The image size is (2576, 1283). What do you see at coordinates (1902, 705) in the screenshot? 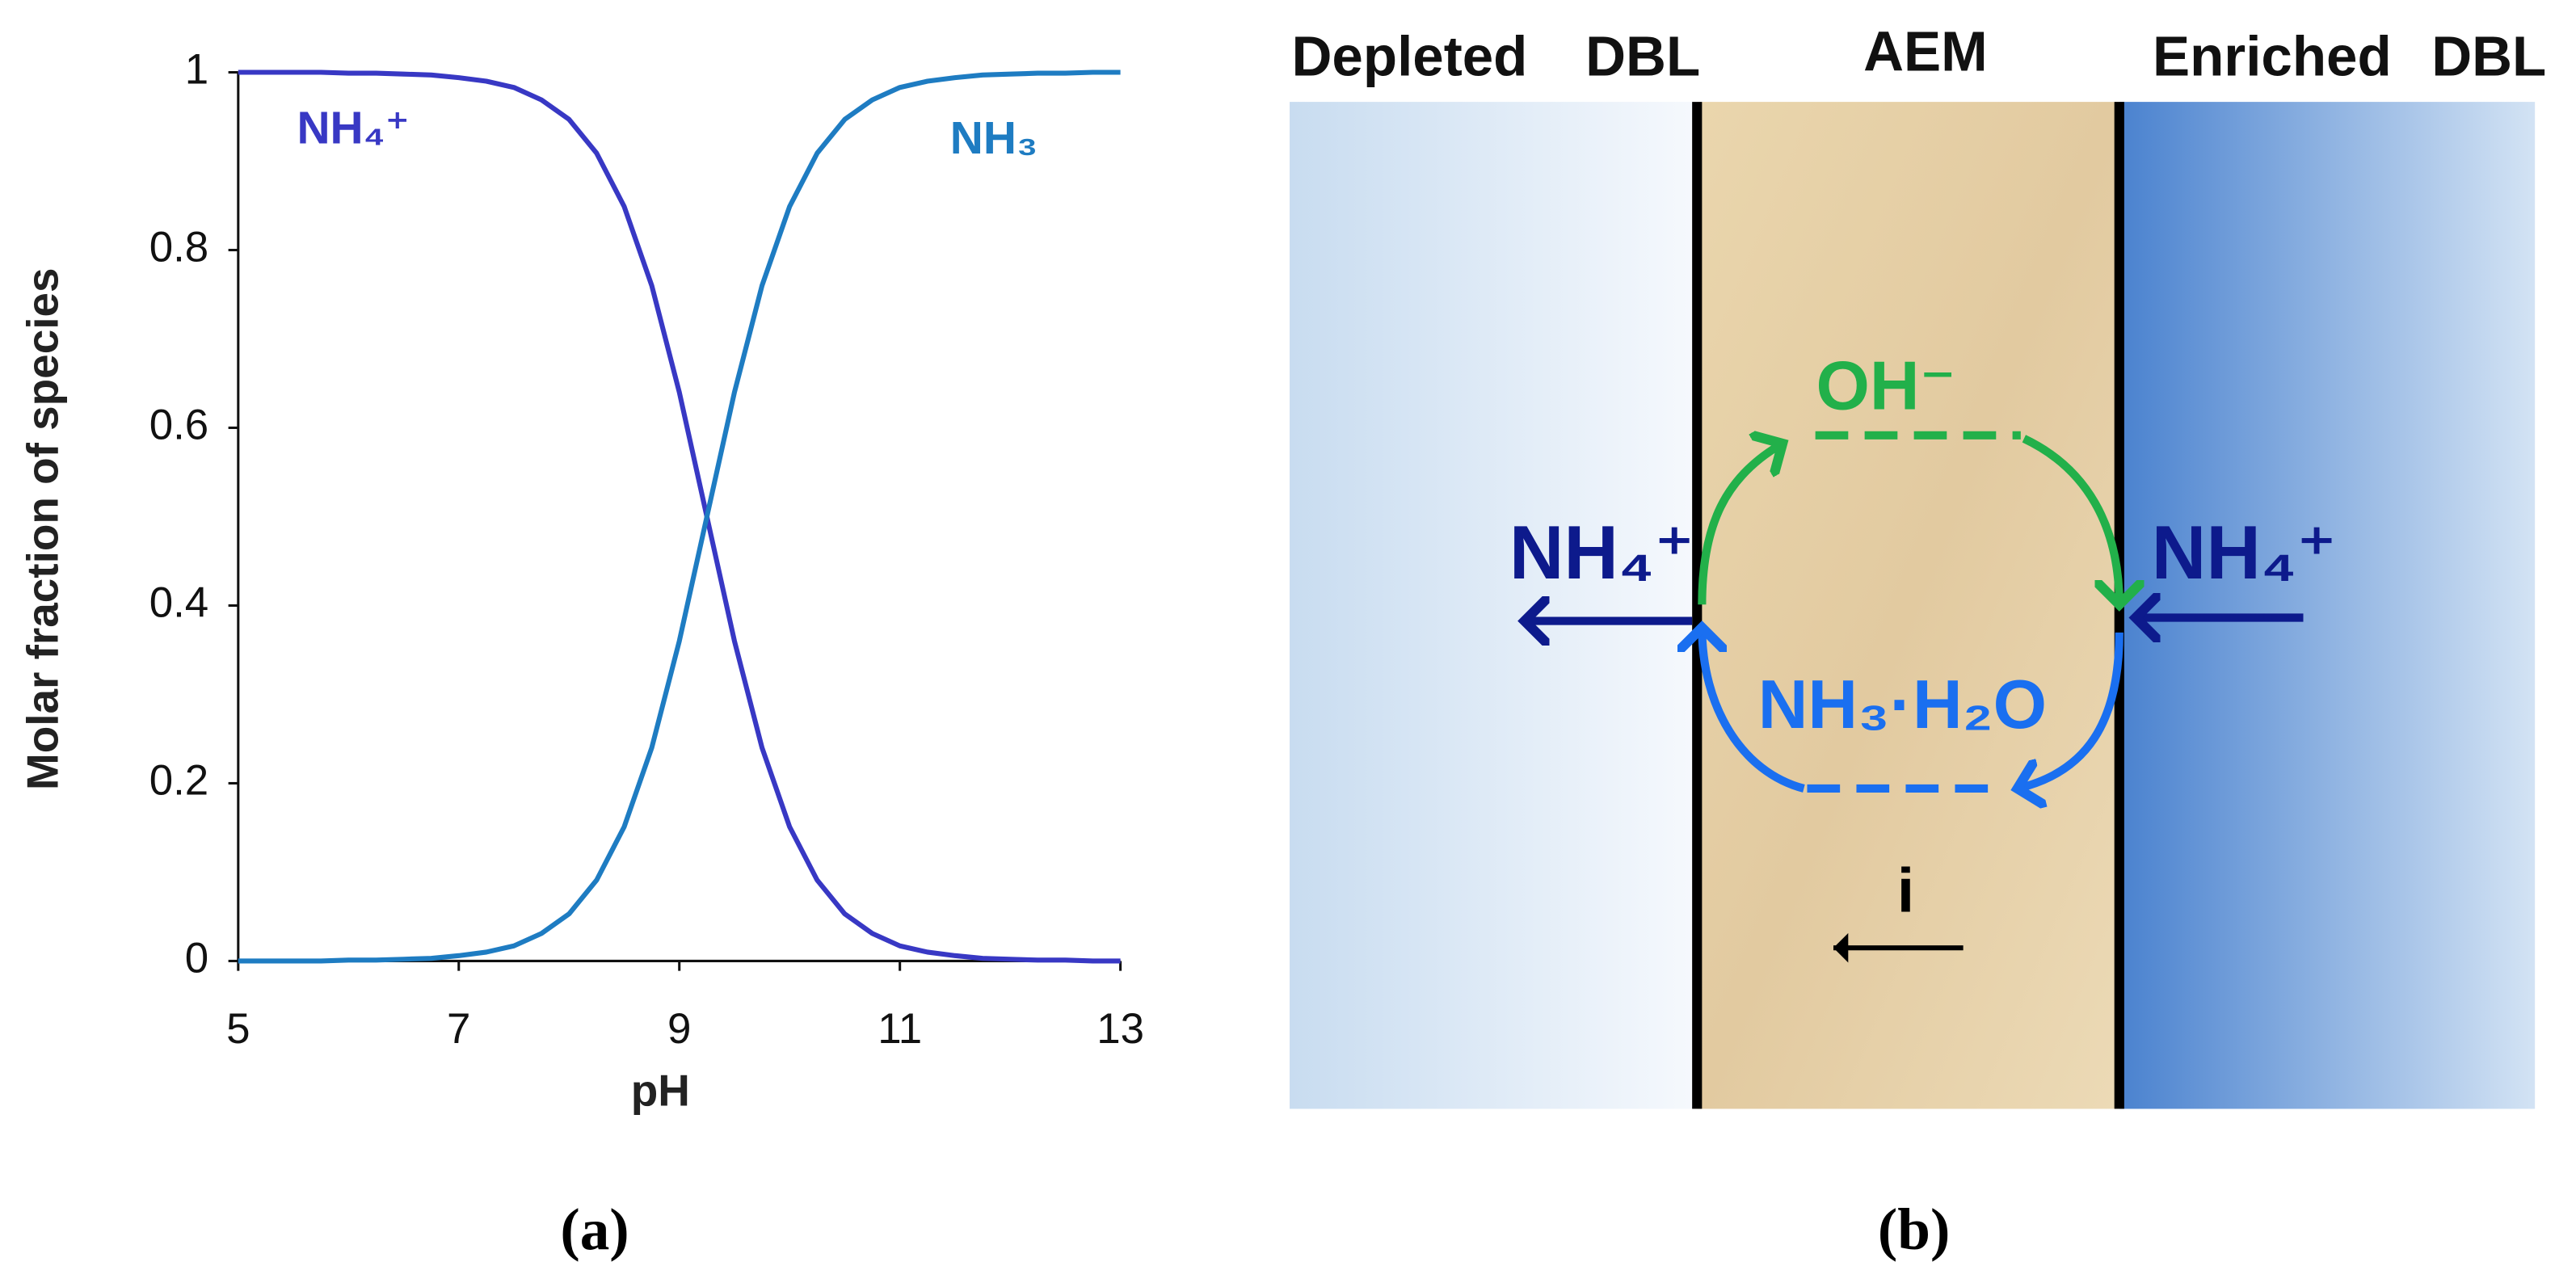
I see `ammonia-label: NH₃·H₂O` at bounding box center [1902, 705].